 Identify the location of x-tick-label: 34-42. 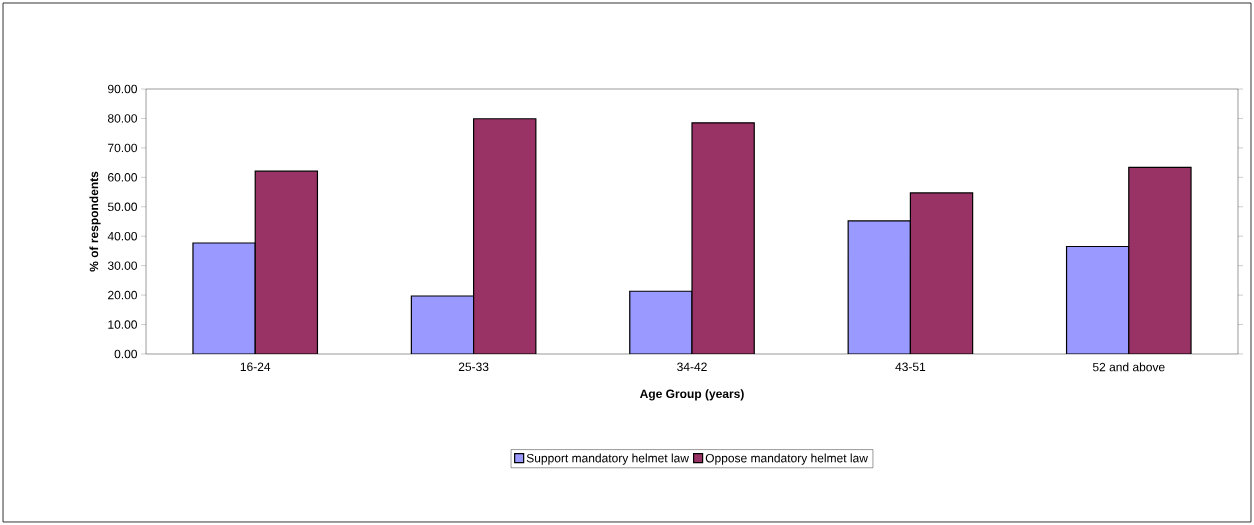
(692, 367).